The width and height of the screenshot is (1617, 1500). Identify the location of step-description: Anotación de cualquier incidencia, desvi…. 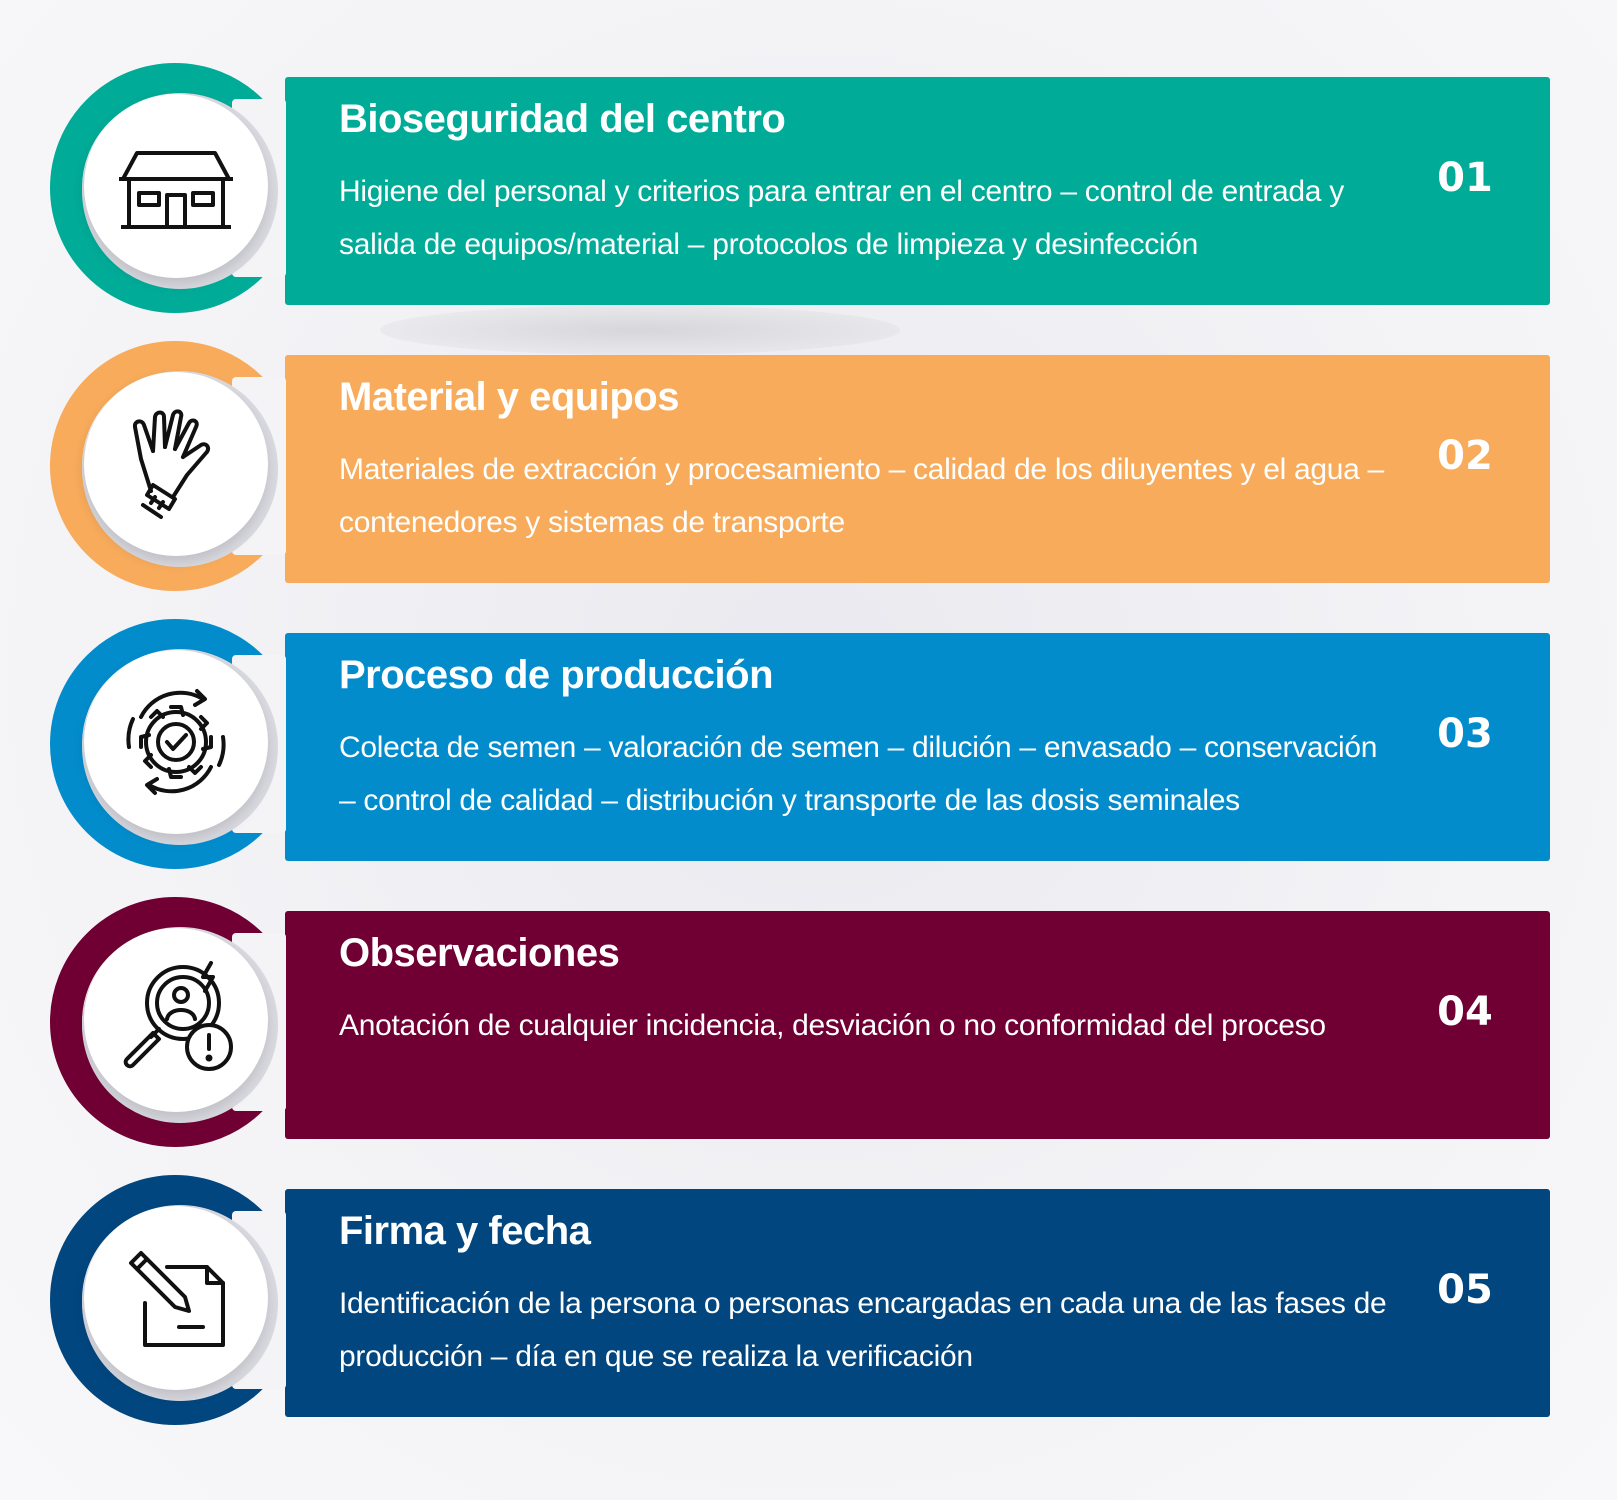
(832, 1025).